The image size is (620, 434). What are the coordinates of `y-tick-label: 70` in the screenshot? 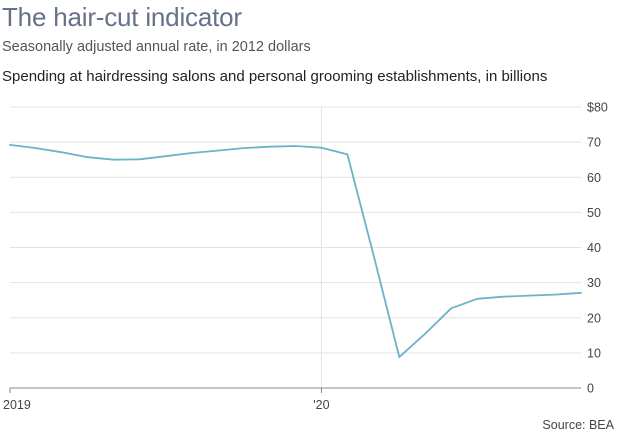 It's located at (594, 143).